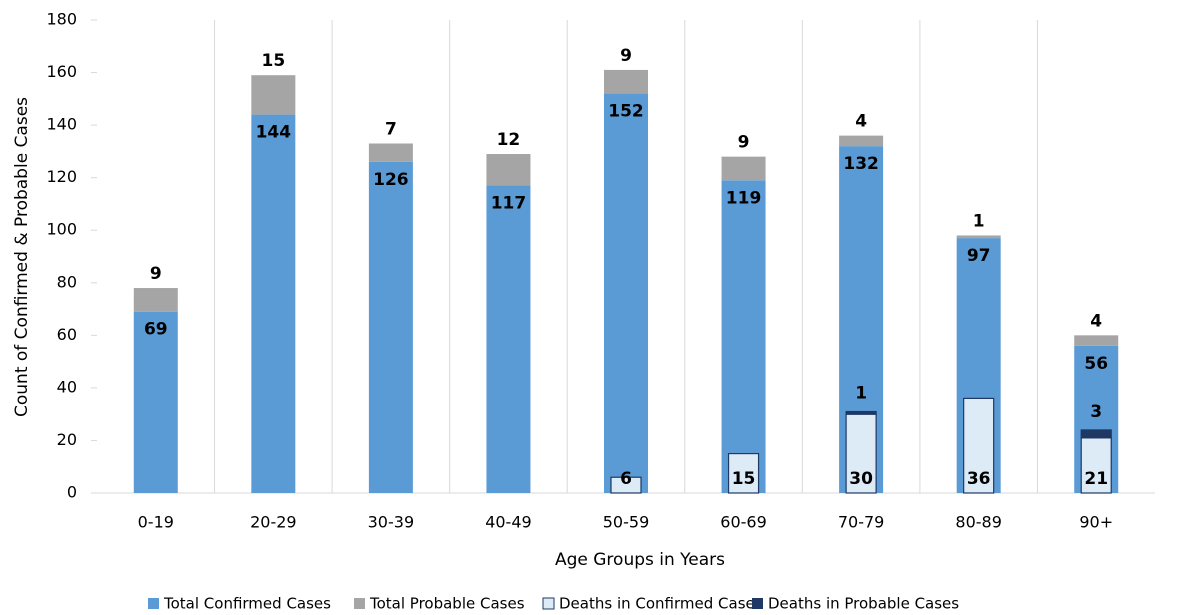 The height and width of the screenshot is (615, 1177). Describe the element at coordinates (67, 439) in the screenshot. I see `y-tick-label: 20` at that location.